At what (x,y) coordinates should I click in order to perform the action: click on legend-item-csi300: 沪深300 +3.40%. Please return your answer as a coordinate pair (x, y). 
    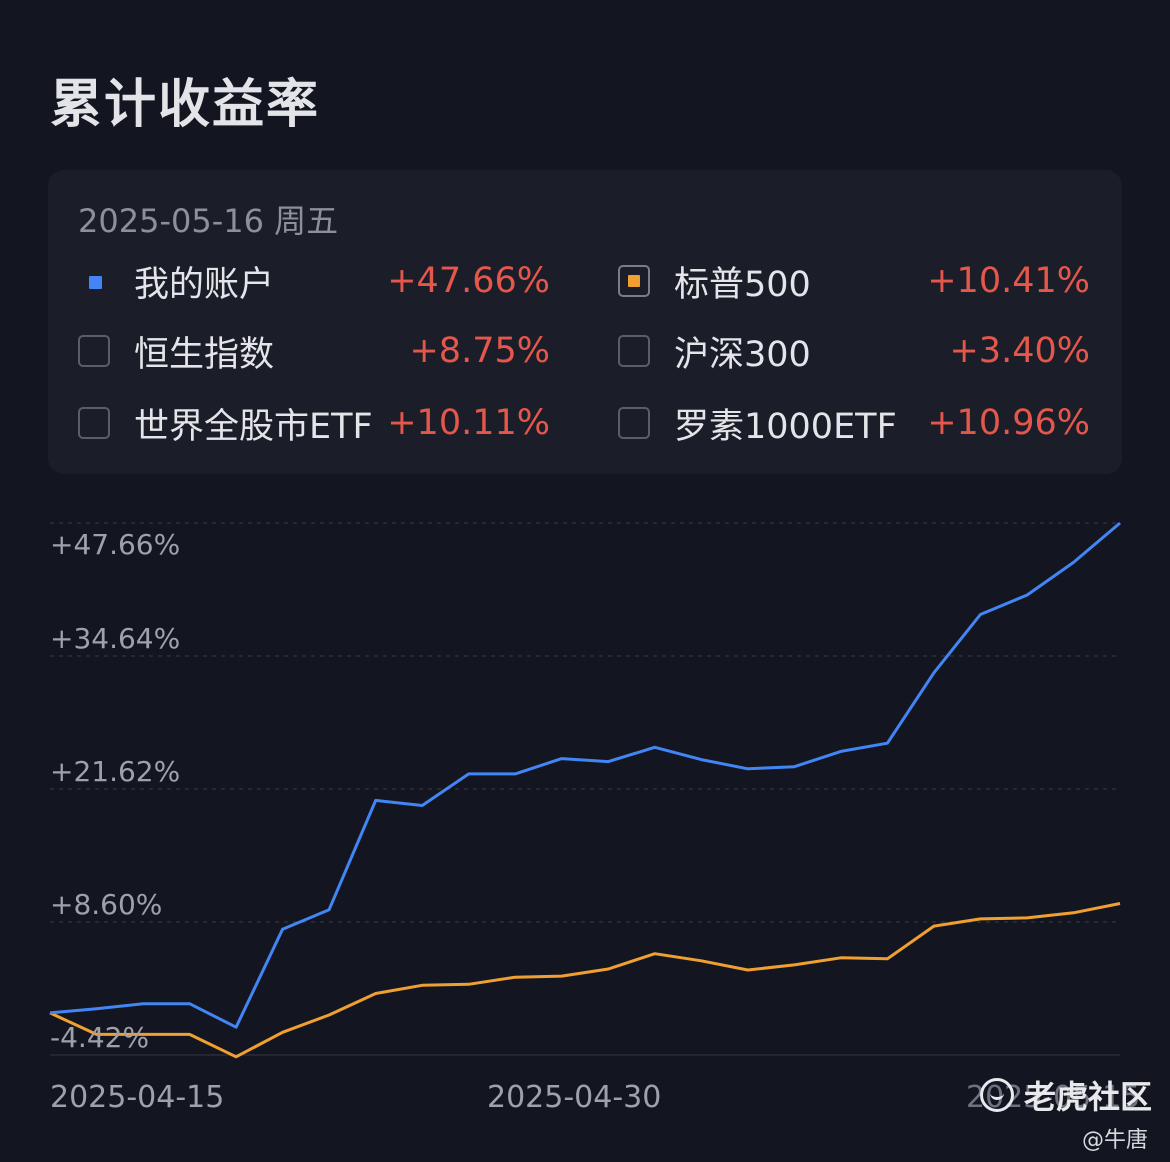
    Looking at the image, I should click on (854, 351).